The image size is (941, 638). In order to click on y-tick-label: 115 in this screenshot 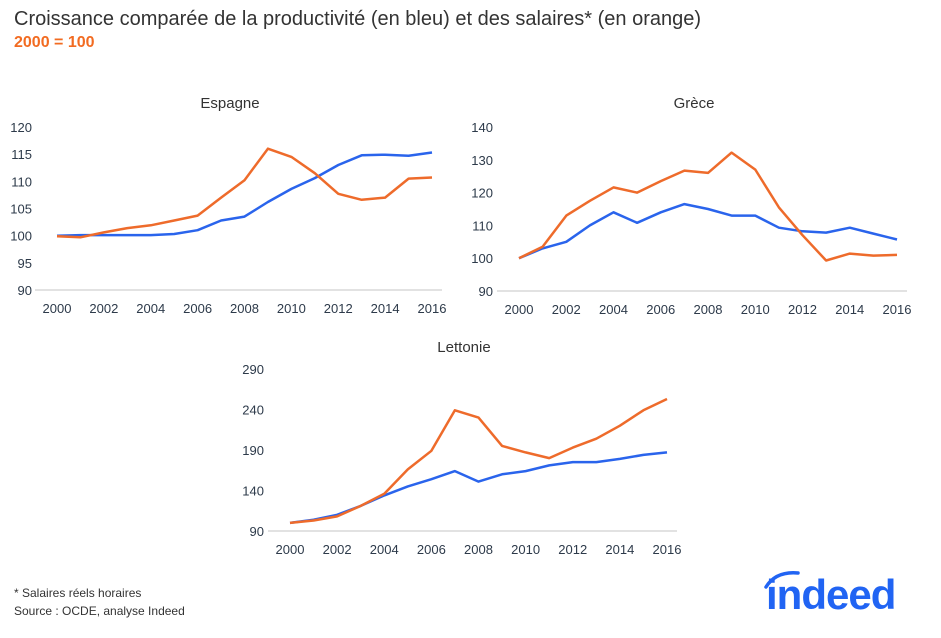, I will do `click(21, 154)`.